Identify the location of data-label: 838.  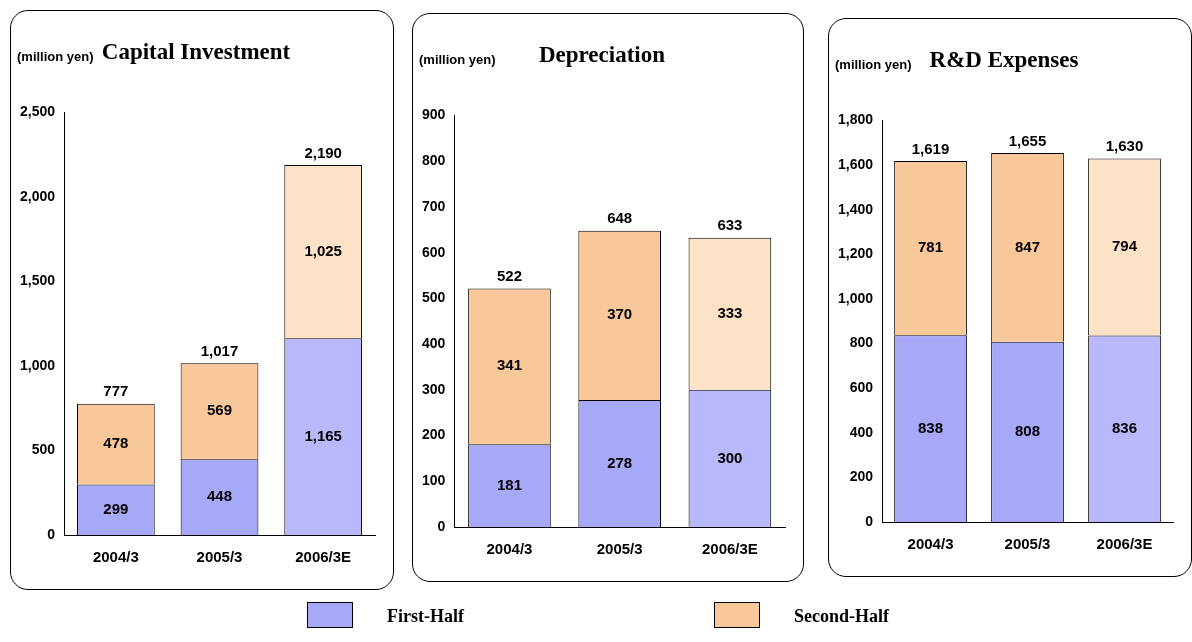
(931, 427).